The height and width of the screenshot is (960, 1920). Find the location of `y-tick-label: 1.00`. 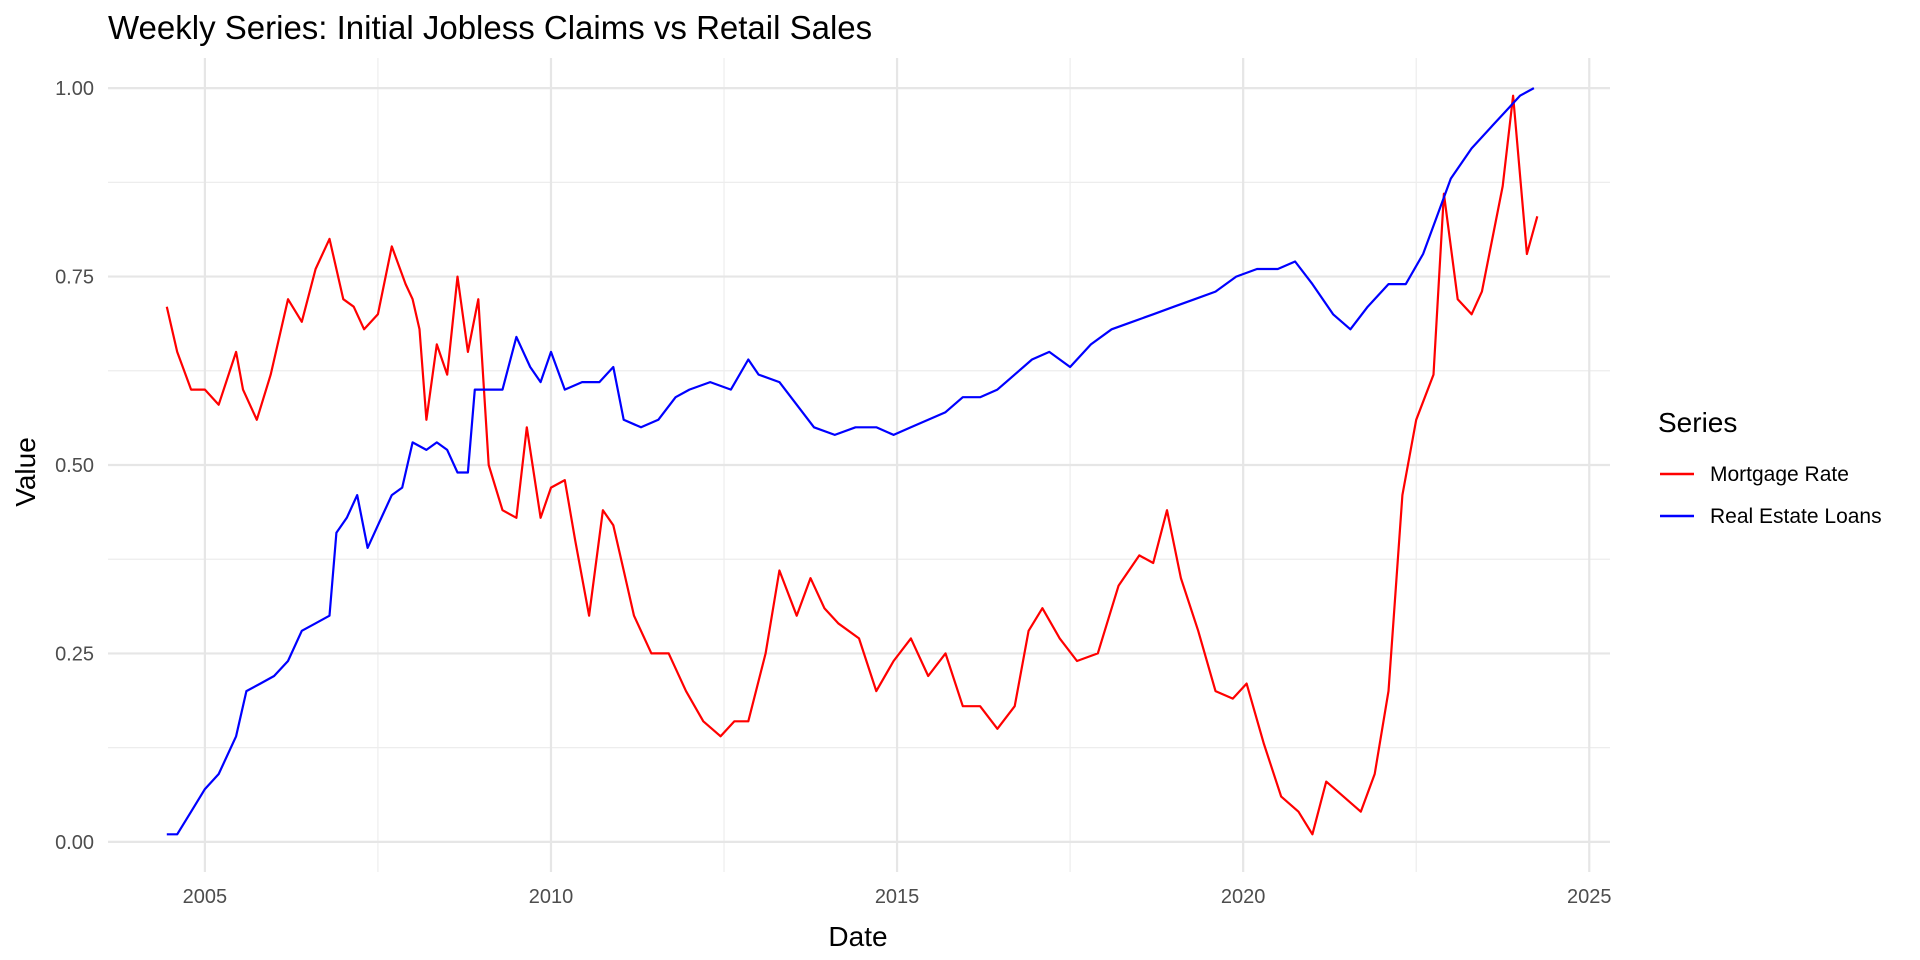

y-tick-label: 1.00 is located at coordinates (74, 89).